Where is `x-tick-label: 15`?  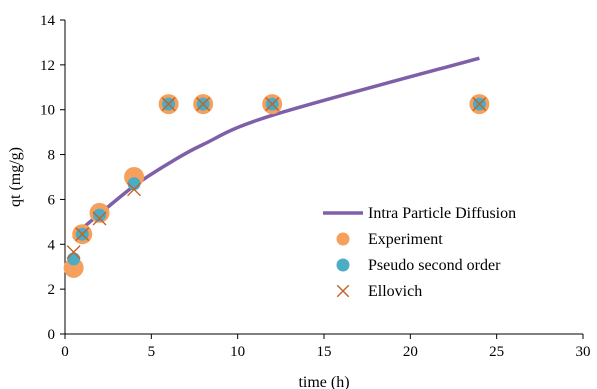
x-tick-label: 15 is located at coordinates (324, 352).